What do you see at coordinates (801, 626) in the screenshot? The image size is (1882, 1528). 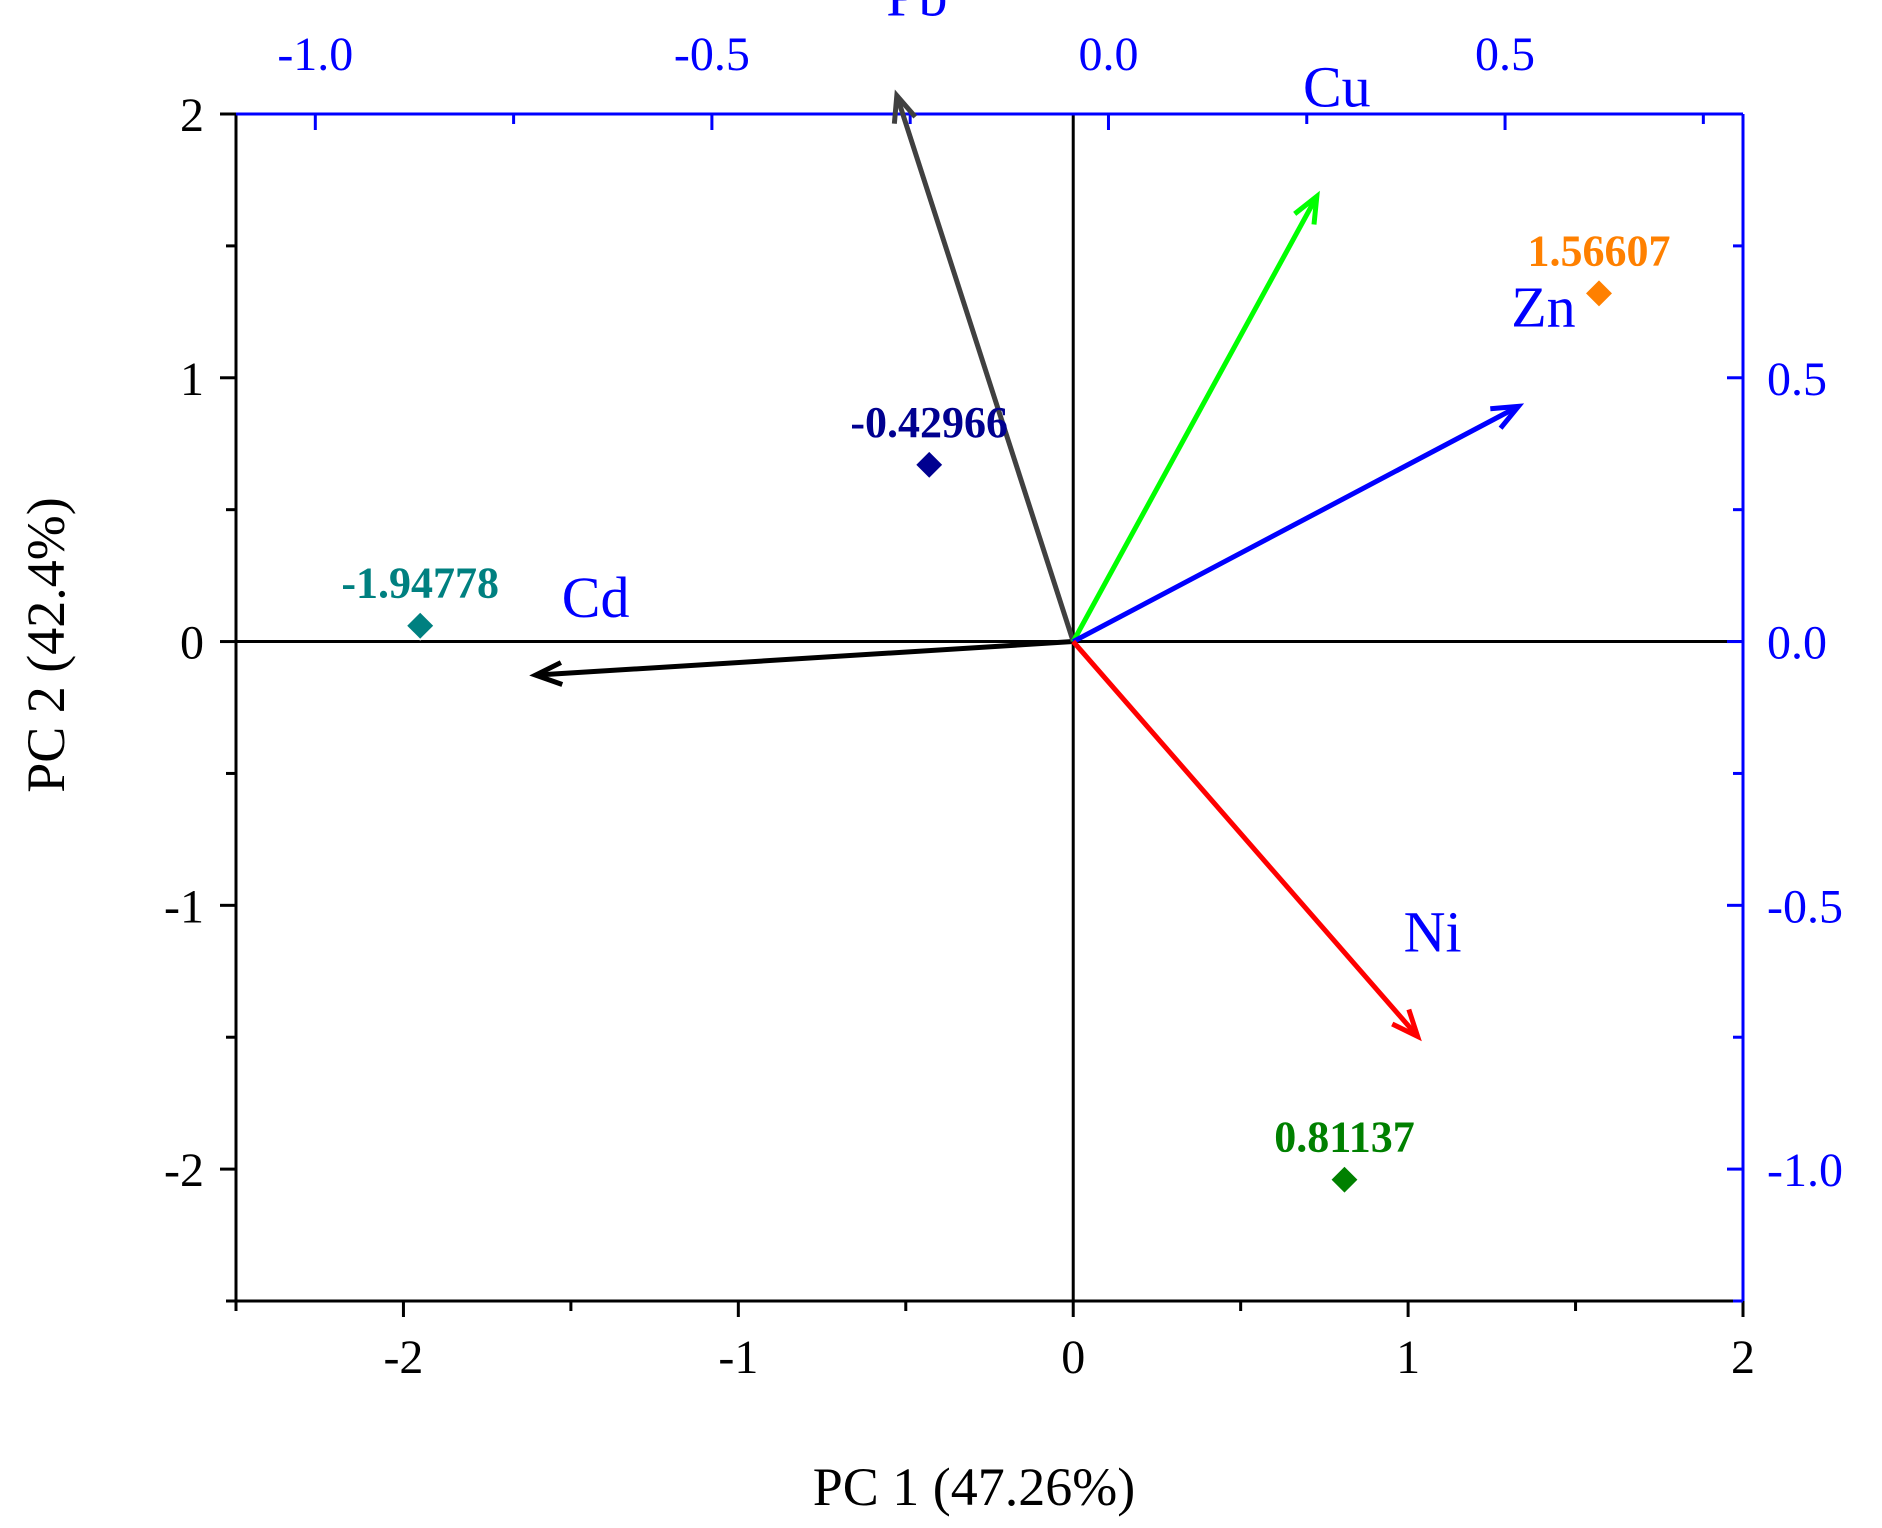 I see `loading-arrow-cd: Cd` at bounding box center [801, 626].